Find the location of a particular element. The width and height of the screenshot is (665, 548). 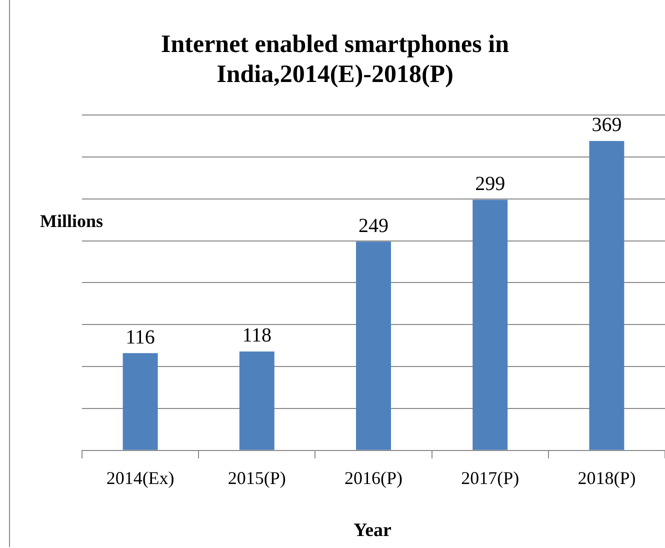

data-label: 369 is located at coordinates (607, 125).